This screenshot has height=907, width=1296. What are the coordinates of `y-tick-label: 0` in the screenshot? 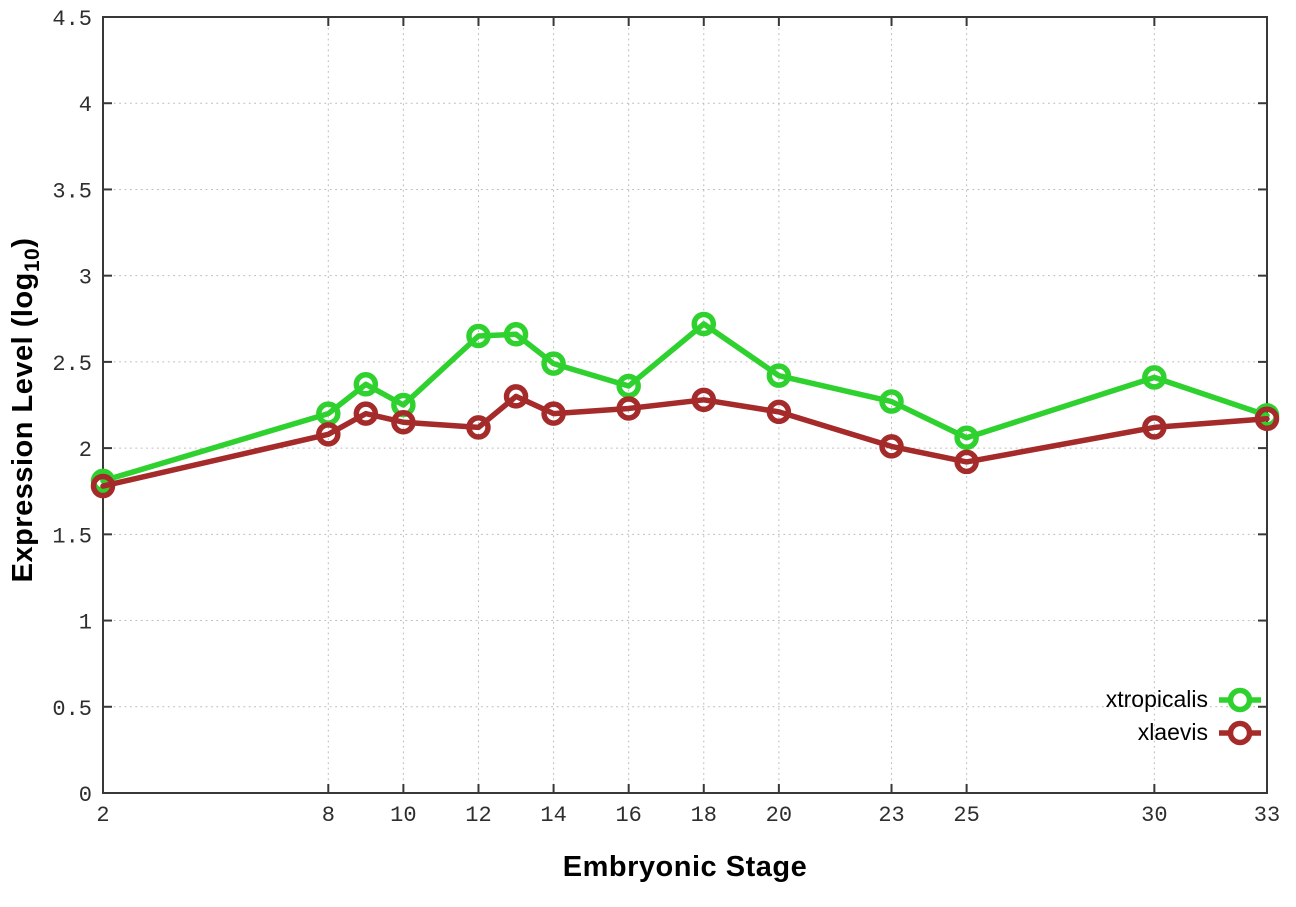 It's located at (85, 795).